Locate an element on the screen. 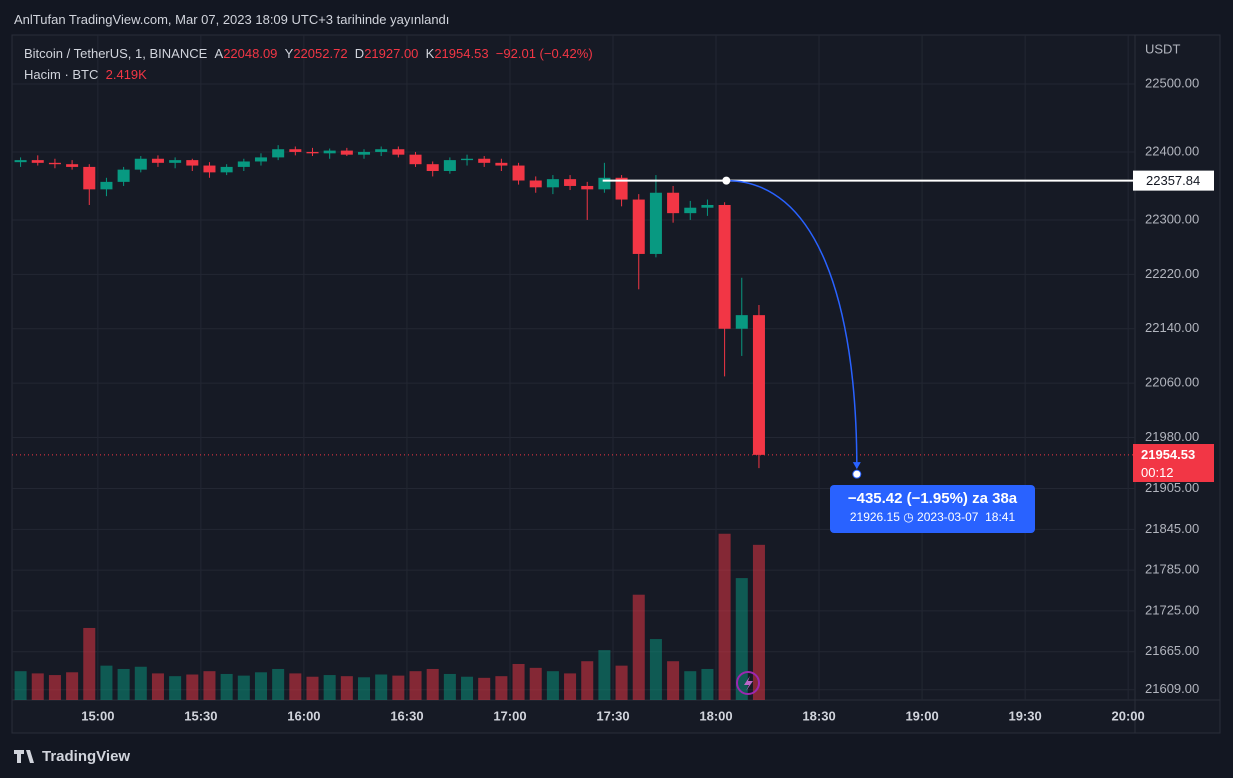  x-tick-label: 19:30 is located at coordinates (1024, 715).